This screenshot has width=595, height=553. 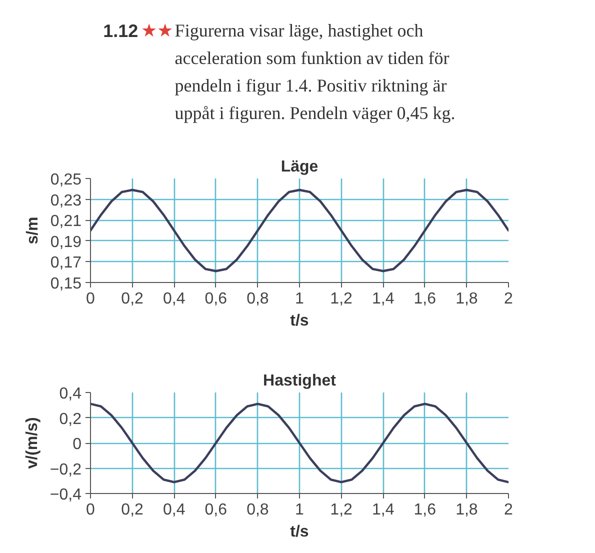 I want to click on text: Figurerna visar läge, hastighet och acceleration som funktion av tiden för pendeln i figur 1.4. Positiv riktning är uppåt i figuren. Pendeln väger 0,45 kg., so click(x=315, y=71).